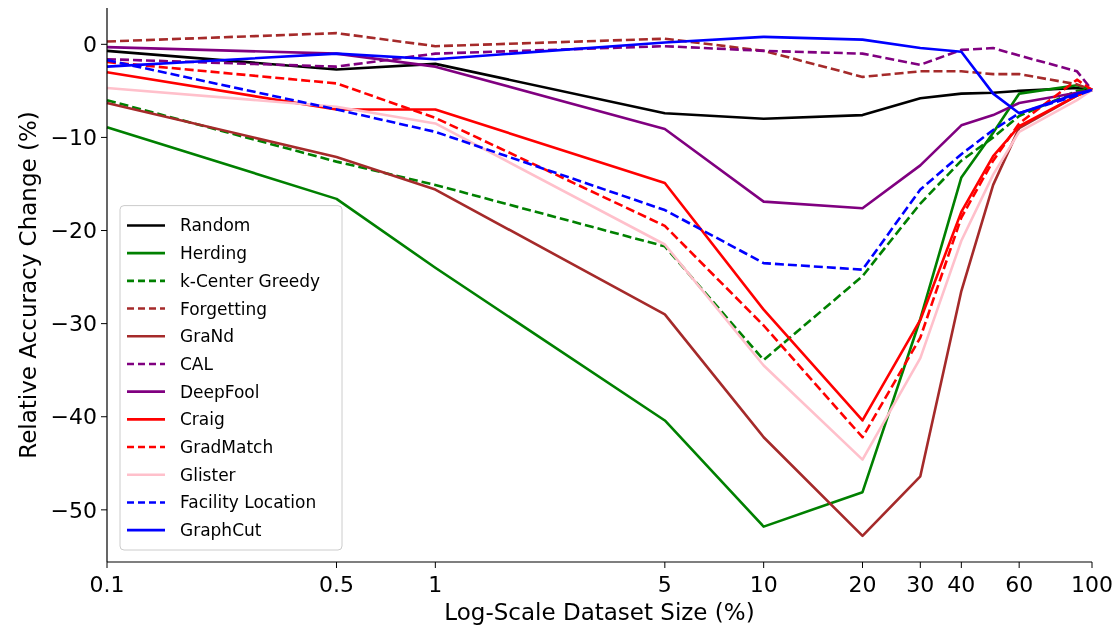 The width and height of the screenshot is (1120, 626). I want to click on legend-label: k-Center Greedy, so click(250, 280).